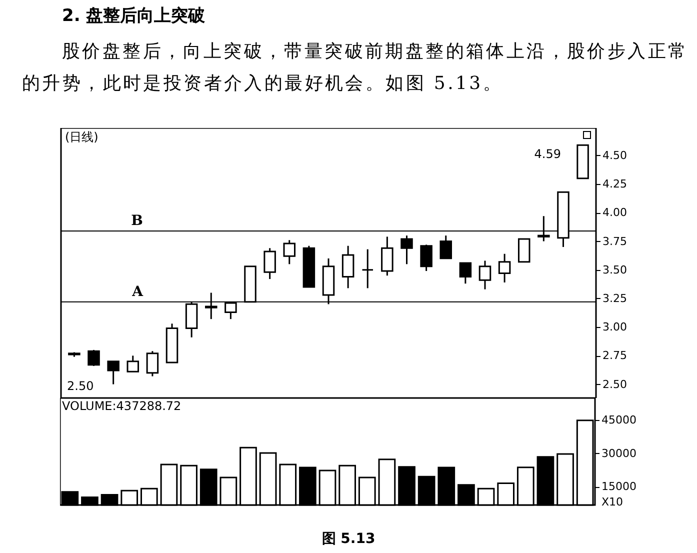 Image resolution: width=697 pixels, height=553 pixels. I want to click on y-tick-label: 3.50, so click(614, 269).